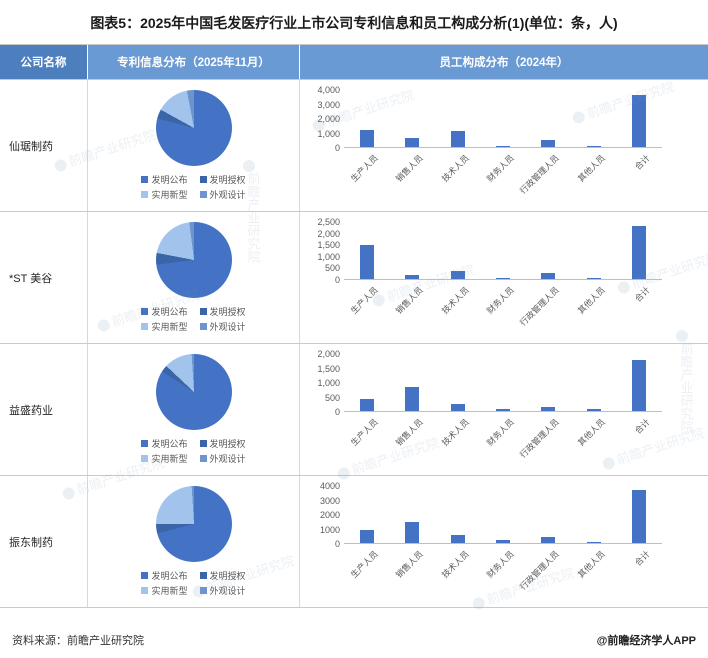 The image size is (708, 658). I want to click on footer: 资料来源：前瞻产业研究院 @前瞻经济学人APP, so click(354, 640).